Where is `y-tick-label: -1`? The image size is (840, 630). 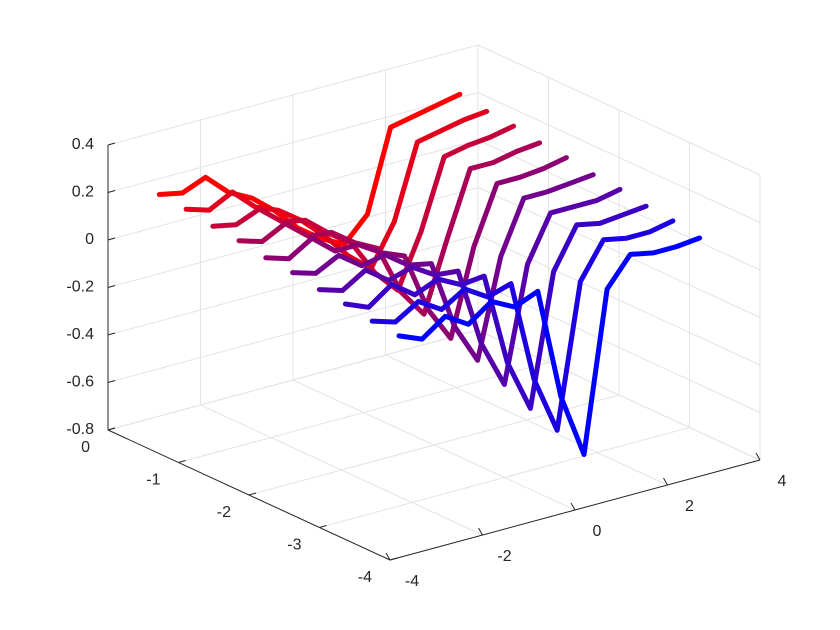
y-tick-label: -1 is located at coordinates (153, 480).